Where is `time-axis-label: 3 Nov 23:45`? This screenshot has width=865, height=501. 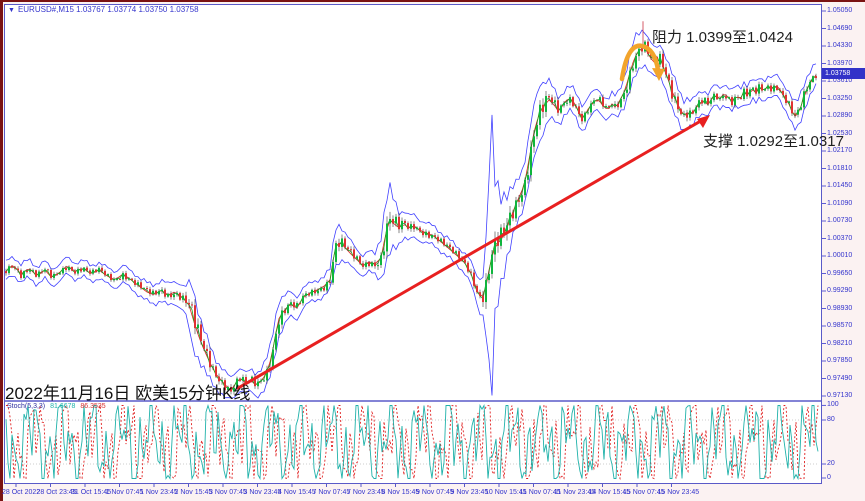 time-axis-label: 3 Nov 23:45 is located at coordinates (262, 492).